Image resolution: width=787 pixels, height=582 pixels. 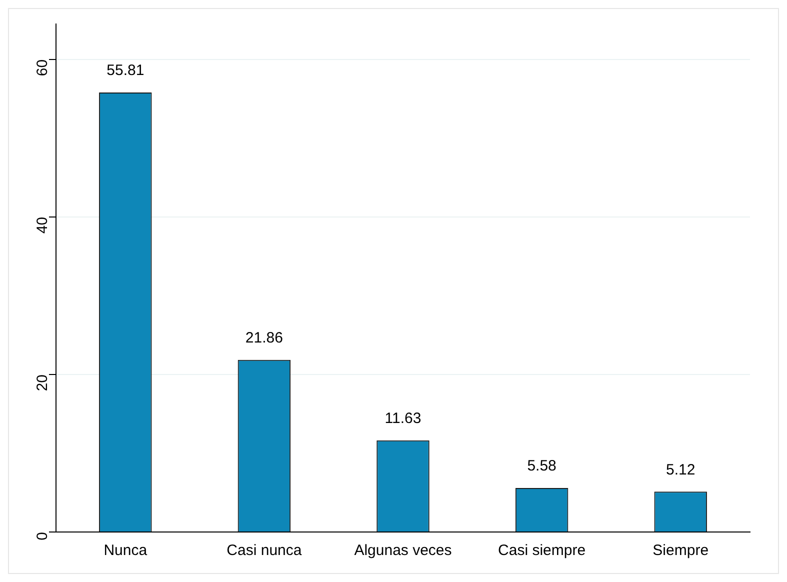 What do you see at coordinates (541, 466) in the screenshot?
I see `data-label: 5.58` at bounding box center [541, 466].